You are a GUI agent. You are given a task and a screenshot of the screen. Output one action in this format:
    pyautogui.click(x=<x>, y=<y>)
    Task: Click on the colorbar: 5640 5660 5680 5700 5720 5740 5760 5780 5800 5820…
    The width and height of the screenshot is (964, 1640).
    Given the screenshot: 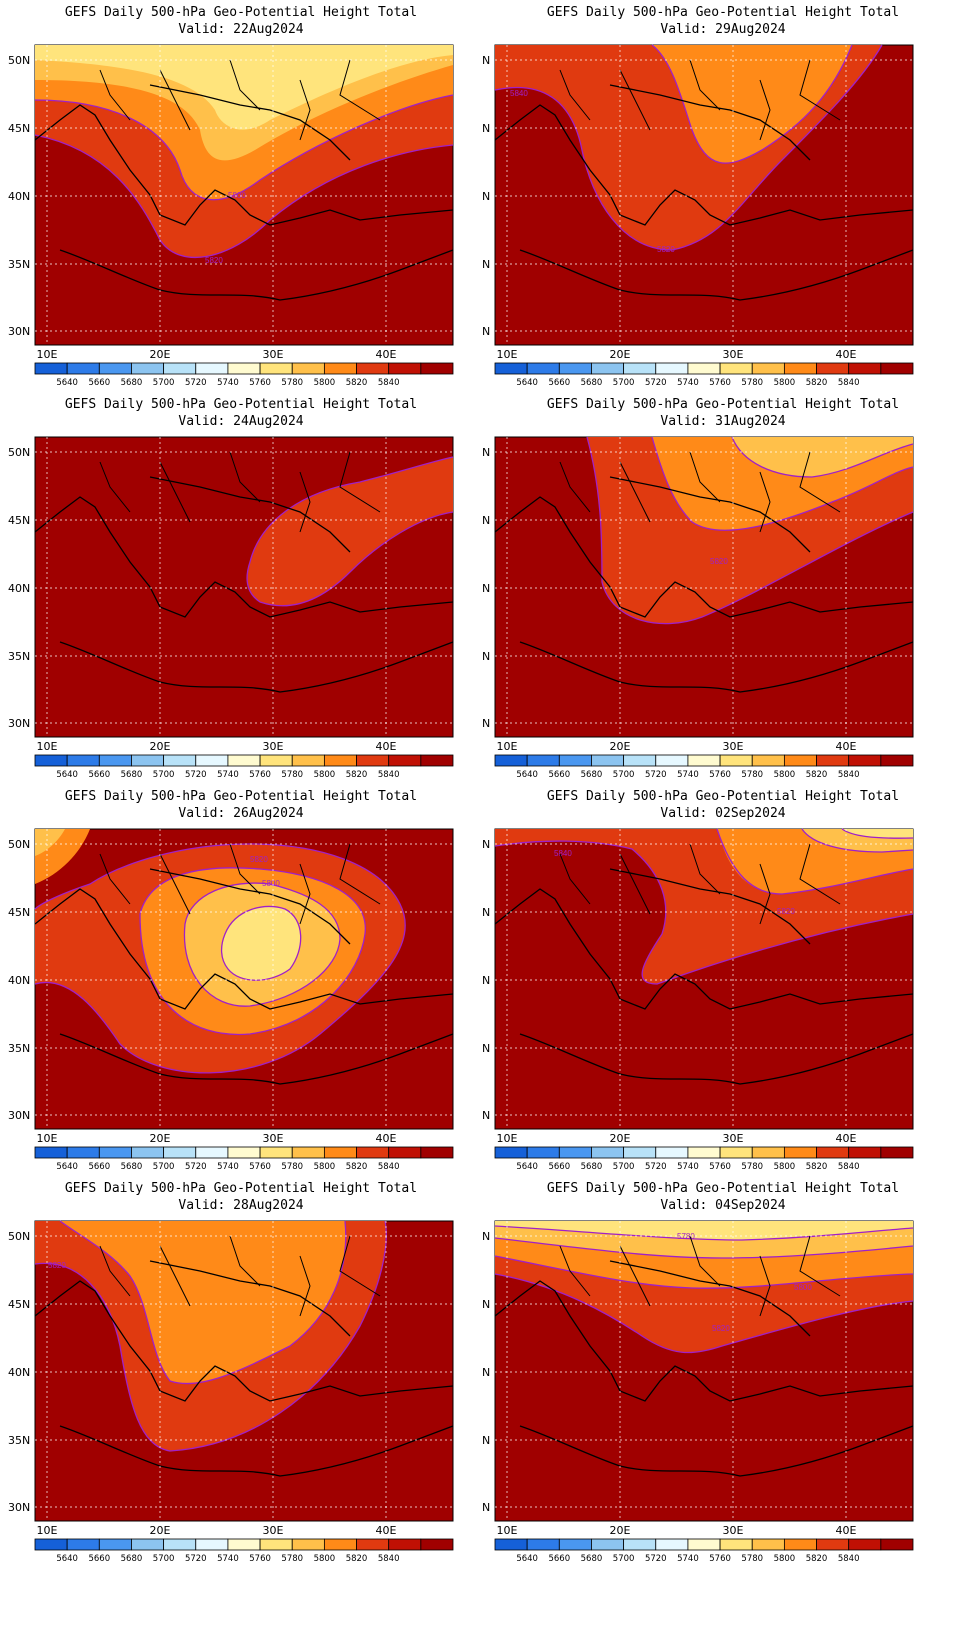 What is the action you would take?
    pyautogui.click(x=244, y=767)
    